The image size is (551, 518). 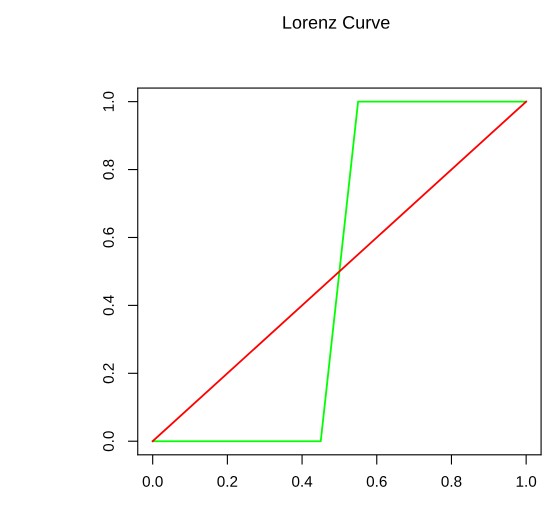 What do you see at coordinates (336, 22) in the screenshot?
I see `chart-title: Lorenz Curve` at bounding box center [336, 22].